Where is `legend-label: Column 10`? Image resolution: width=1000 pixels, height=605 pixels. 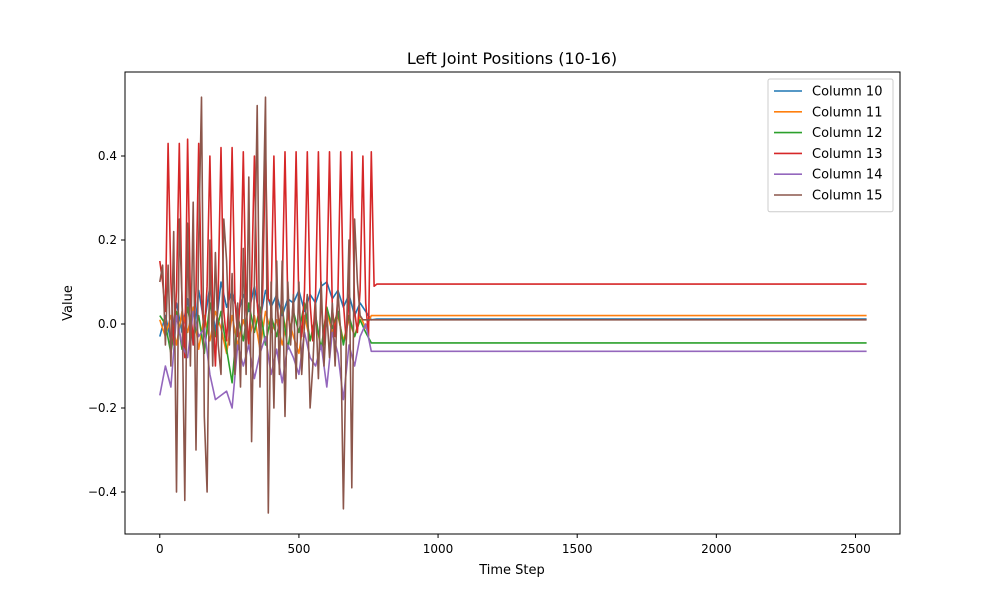 legend-label: Column 10 is located at coordinates (847, 92).